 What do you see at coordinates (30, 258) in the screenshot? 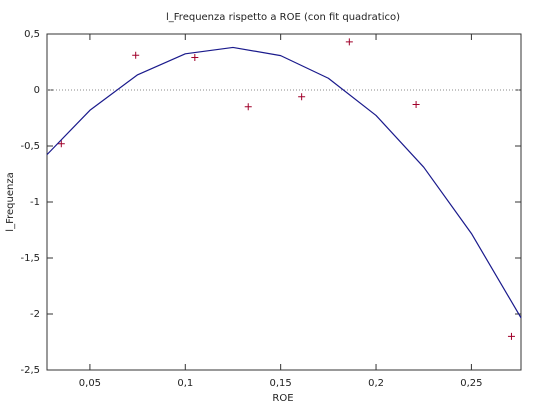
I see `y-tick-label: -1,5` at bounding box center [30, 258].